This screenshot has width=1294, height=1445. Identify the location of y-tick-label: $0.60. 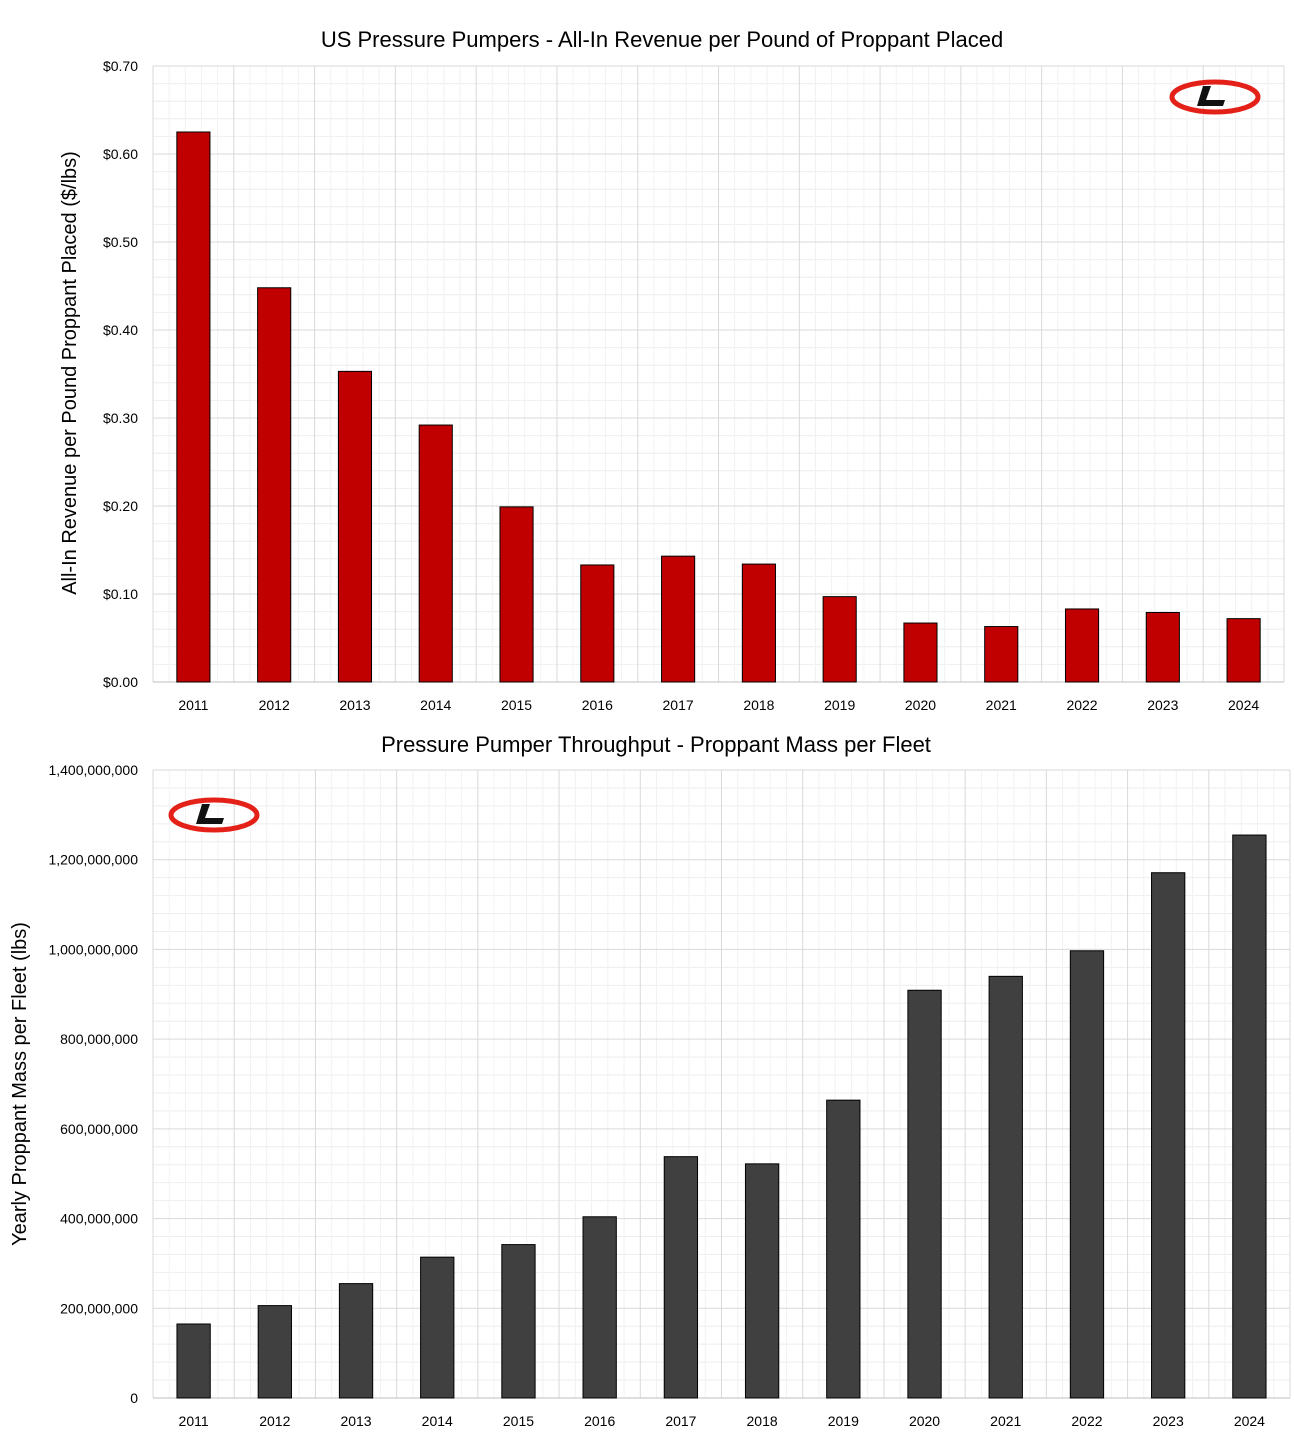
(120, 154).